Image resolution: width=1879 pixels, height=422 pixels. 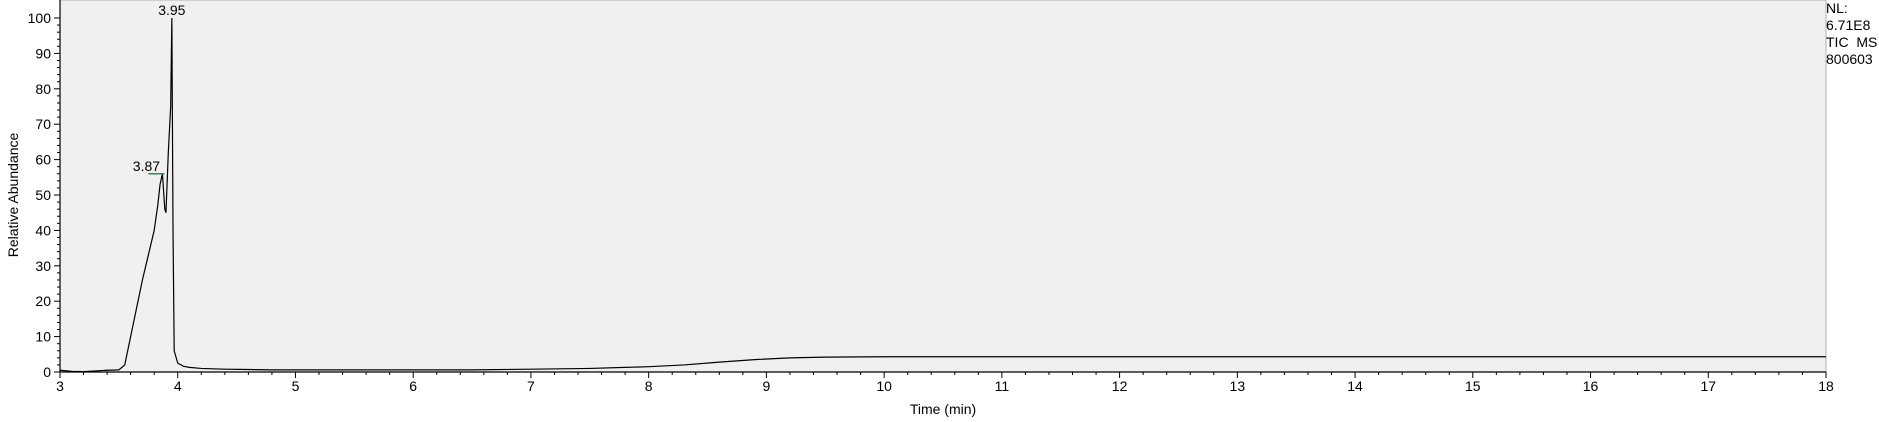 What do you see at coordinates (43, 337) in the screenshot?
I see `y-tick-label: 10` at bounding box center [43, 337].